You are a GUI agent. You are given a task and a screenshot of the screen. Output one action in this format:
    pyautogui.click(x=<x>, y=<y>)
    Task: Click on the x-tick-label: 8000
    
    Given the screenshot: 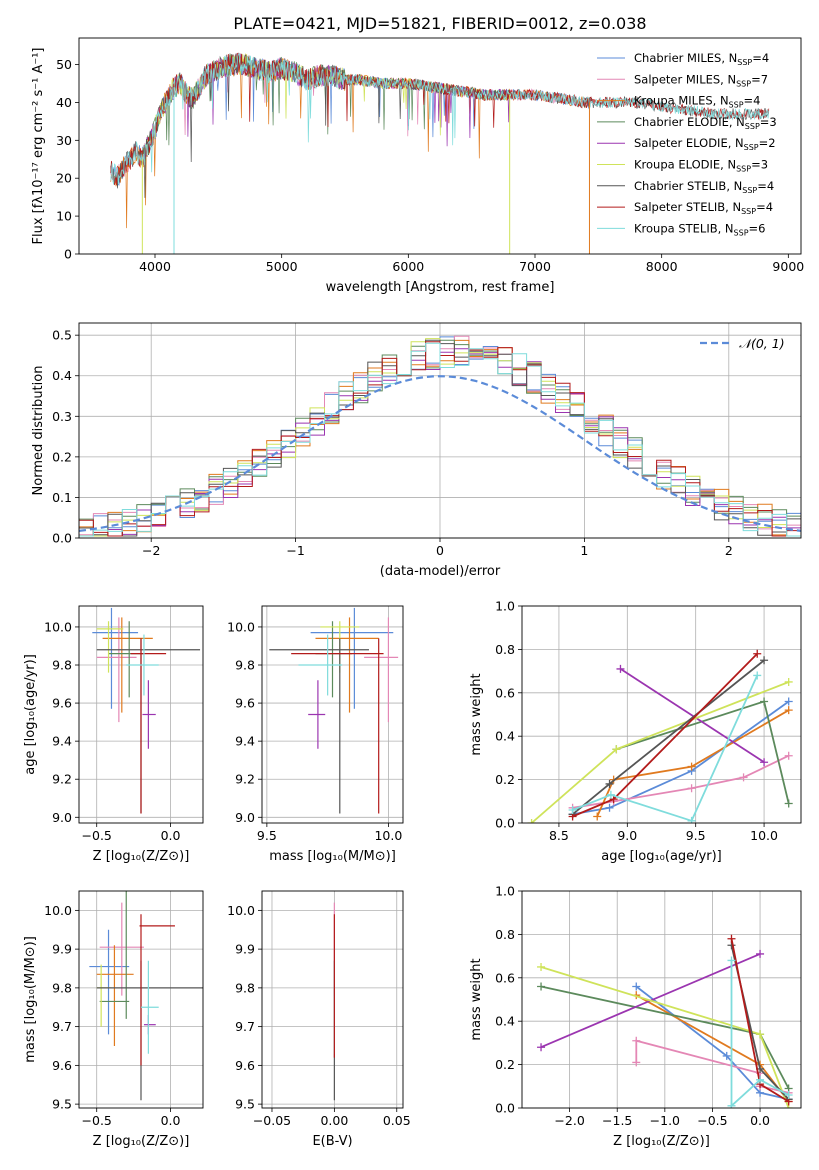 What is the action you would take?
    pyautogui.click(x=662, y=266)
    